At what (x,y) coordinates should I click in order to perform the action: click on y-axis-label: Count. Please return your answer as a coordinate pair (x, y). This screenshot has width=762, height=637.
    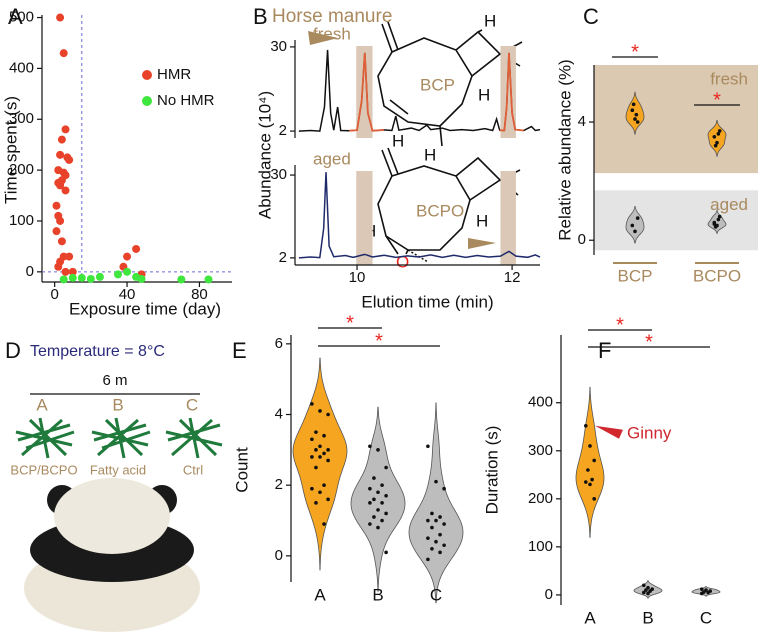
    Looking at the image, I should click on (241, 470).